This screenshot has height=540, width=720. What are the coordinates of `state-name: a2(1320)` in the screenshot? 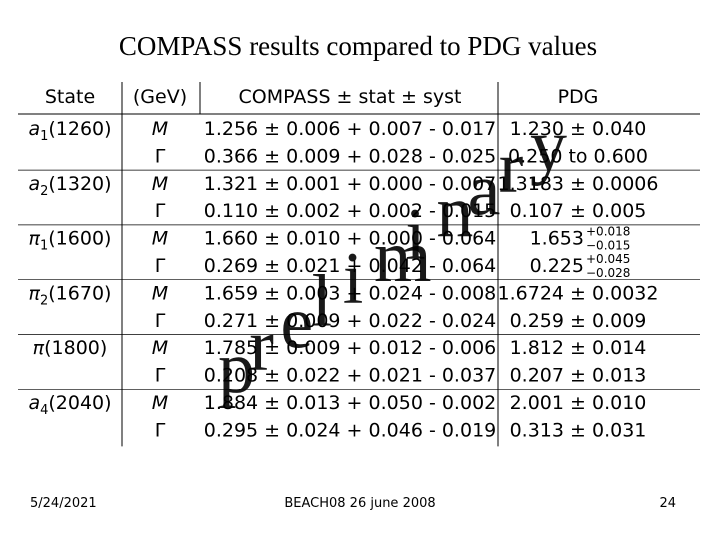 It's located at (69, 186).